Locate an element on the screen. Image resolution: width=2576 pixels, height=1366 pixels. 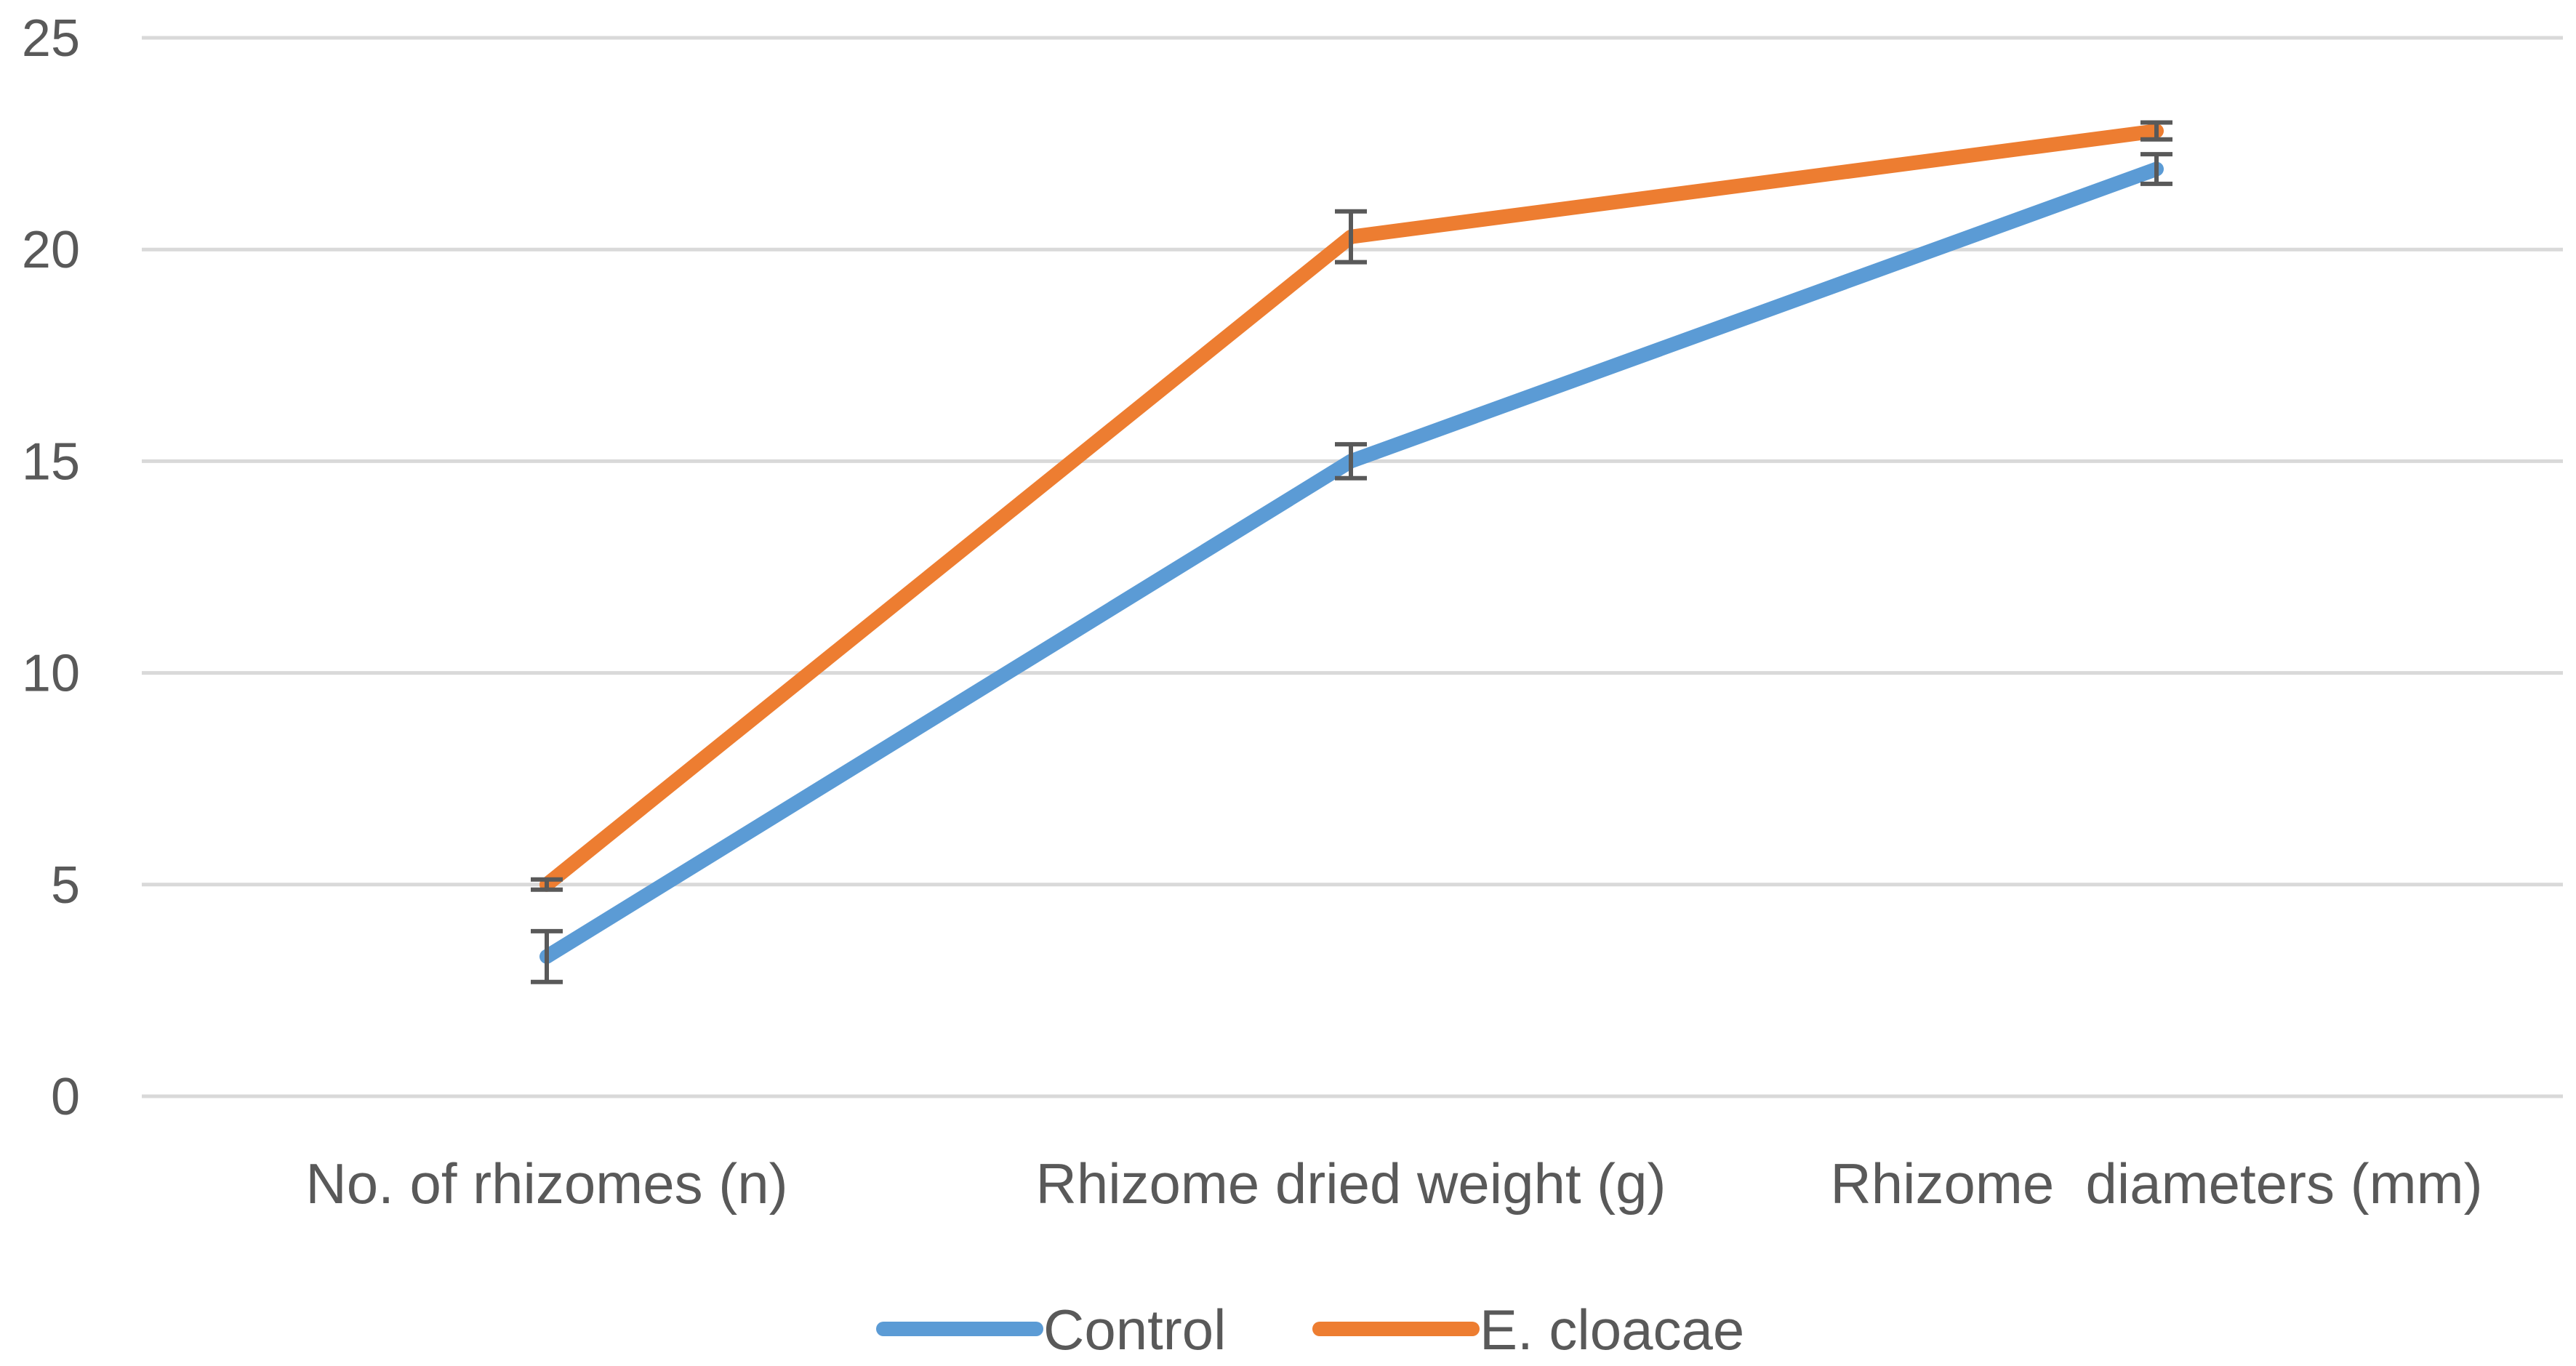
y-tick-label: 15 is located at coordinates (51, 462).